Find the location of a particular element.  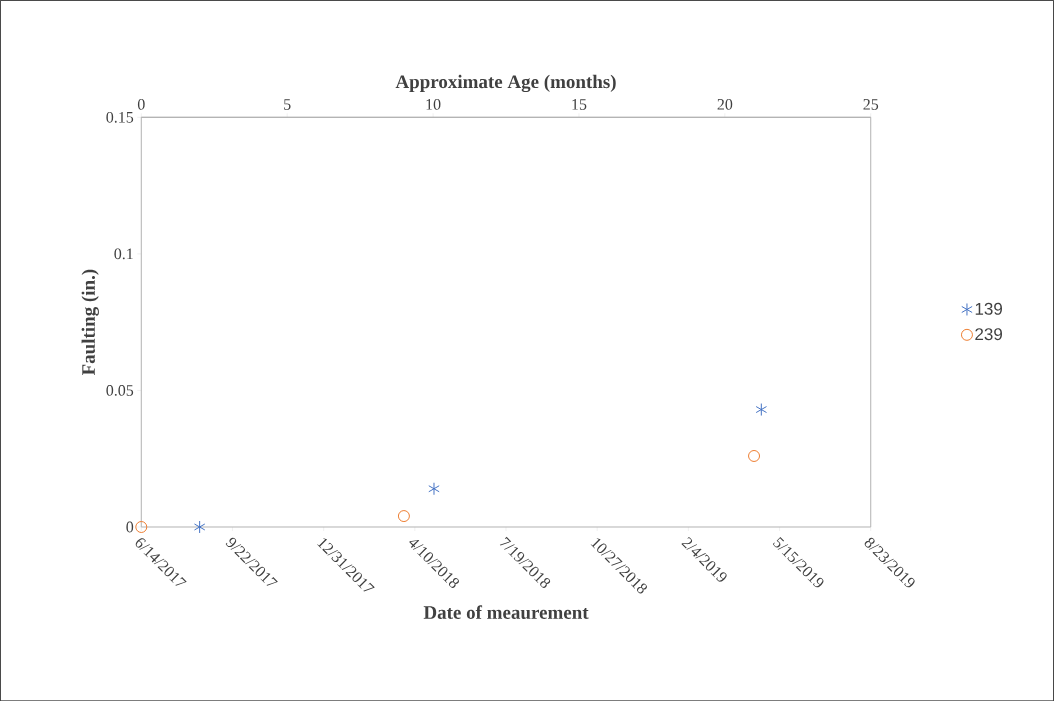

x2-tick-label: 15 is located at coordinates (579, 104).